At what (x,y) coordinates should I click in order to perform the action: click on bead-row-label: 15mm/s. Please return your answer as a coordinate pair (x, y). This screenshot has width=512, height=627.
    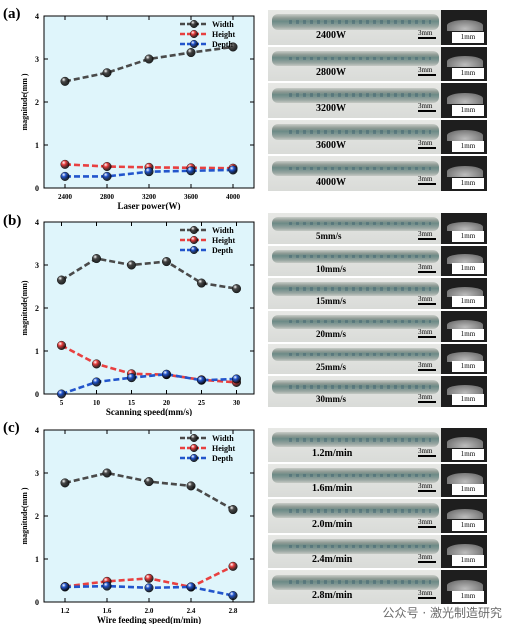
    Looking at the image, I should click on (331, 301).